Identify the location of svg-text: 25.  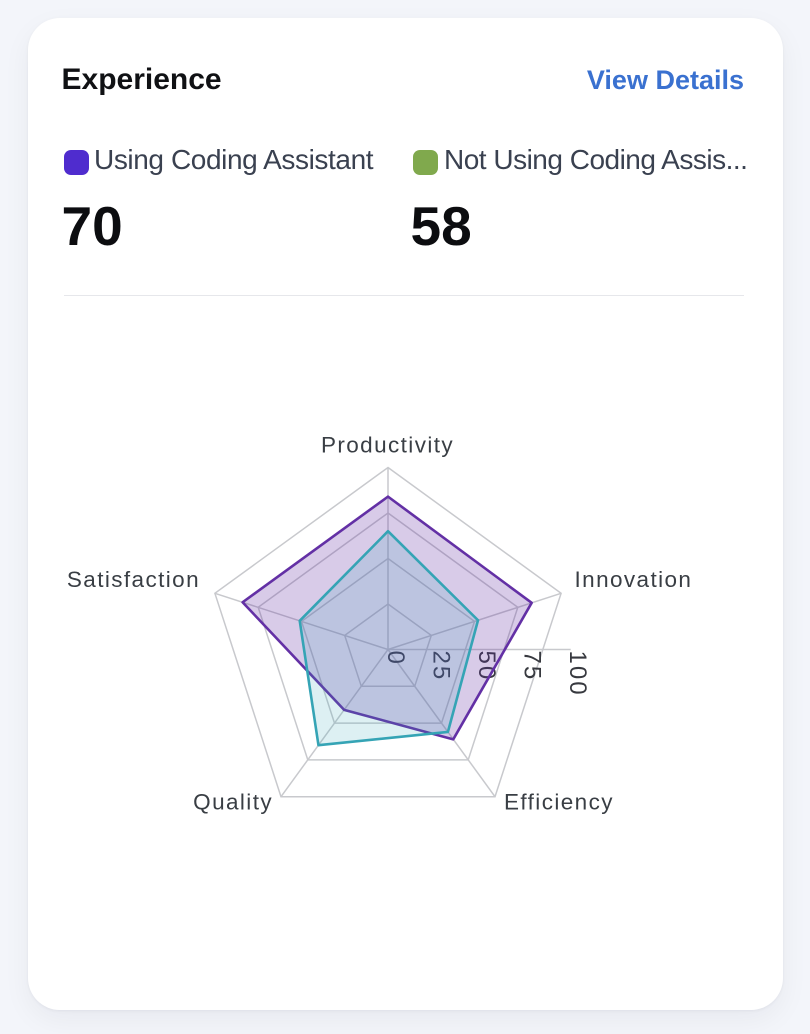
(441, 666).